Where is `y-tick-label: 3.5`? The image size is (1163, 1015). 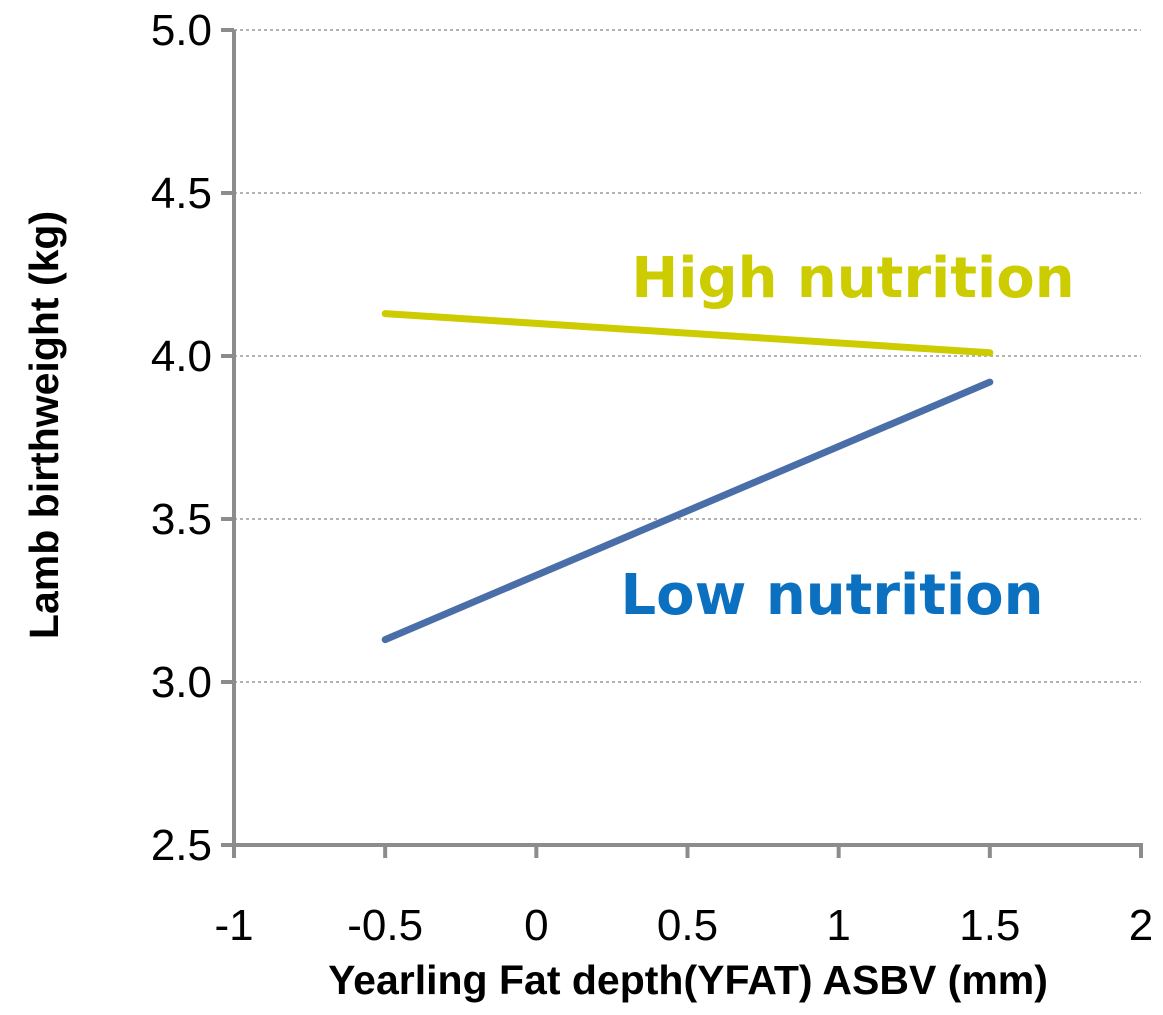 y-tick-label: 3.5 is located at coordinates (181, 519).